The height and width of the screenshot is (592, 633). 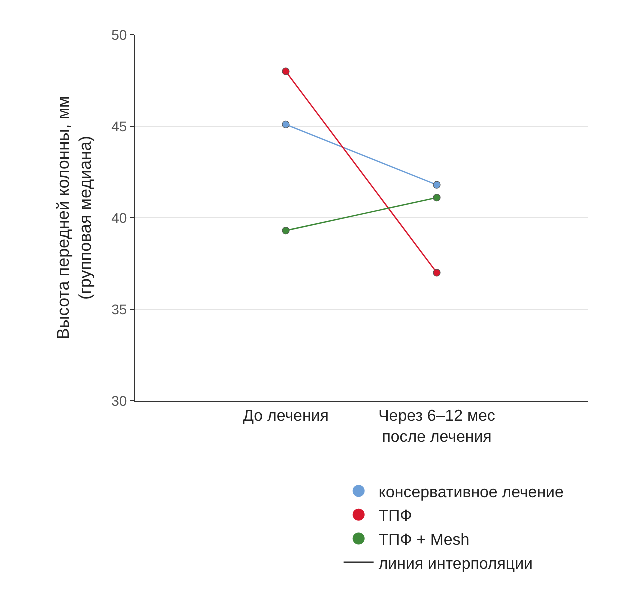 I want to click on legend-label: консервативное лечение, so click(x=471, y=493).